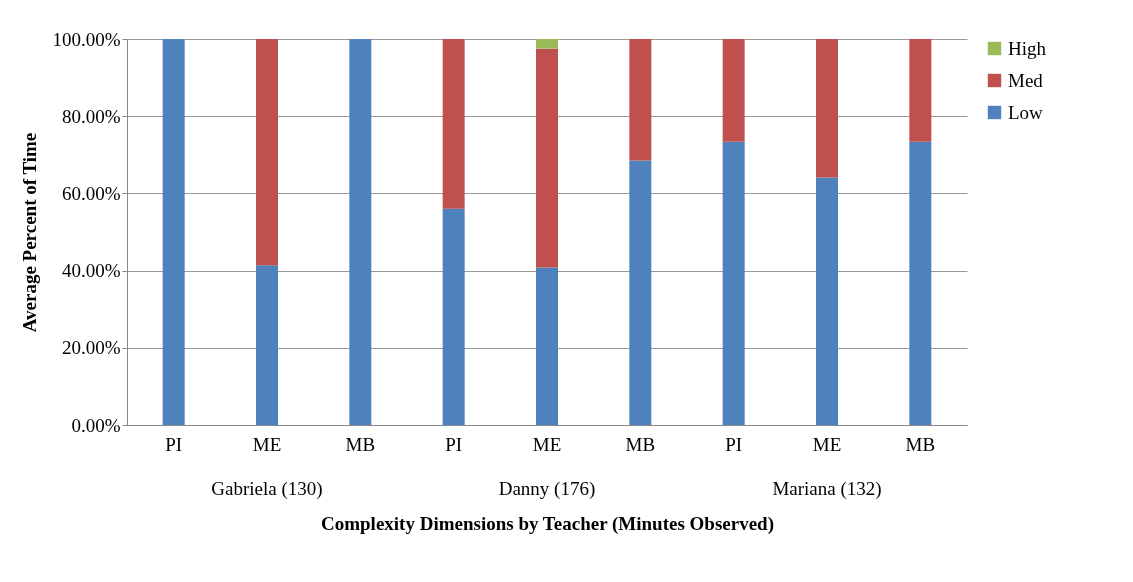  I want to click on y-tick-label: 0.00%, so click(96, 425).